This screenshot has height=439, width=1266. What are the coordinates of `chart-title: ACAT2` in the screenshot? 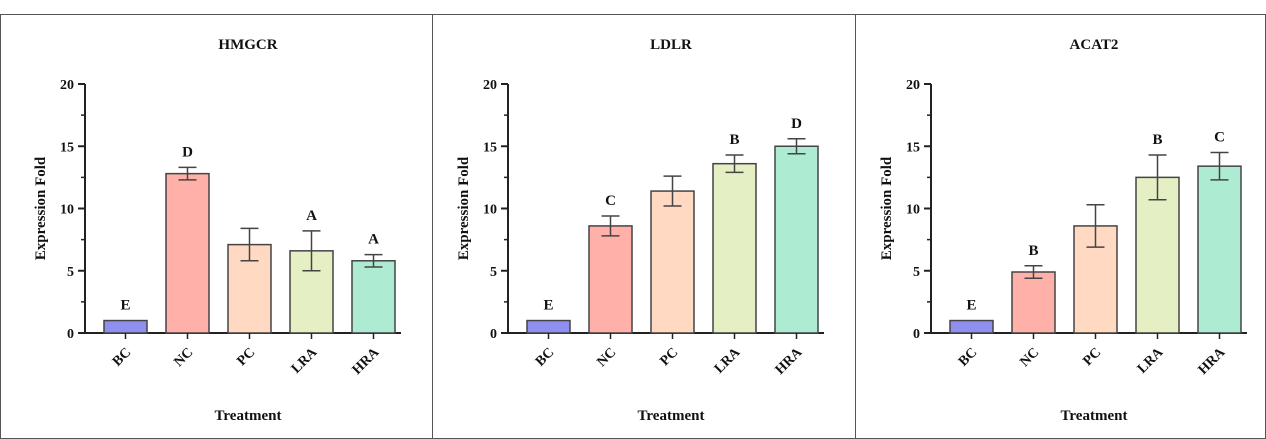 It's located at (1094, 45).